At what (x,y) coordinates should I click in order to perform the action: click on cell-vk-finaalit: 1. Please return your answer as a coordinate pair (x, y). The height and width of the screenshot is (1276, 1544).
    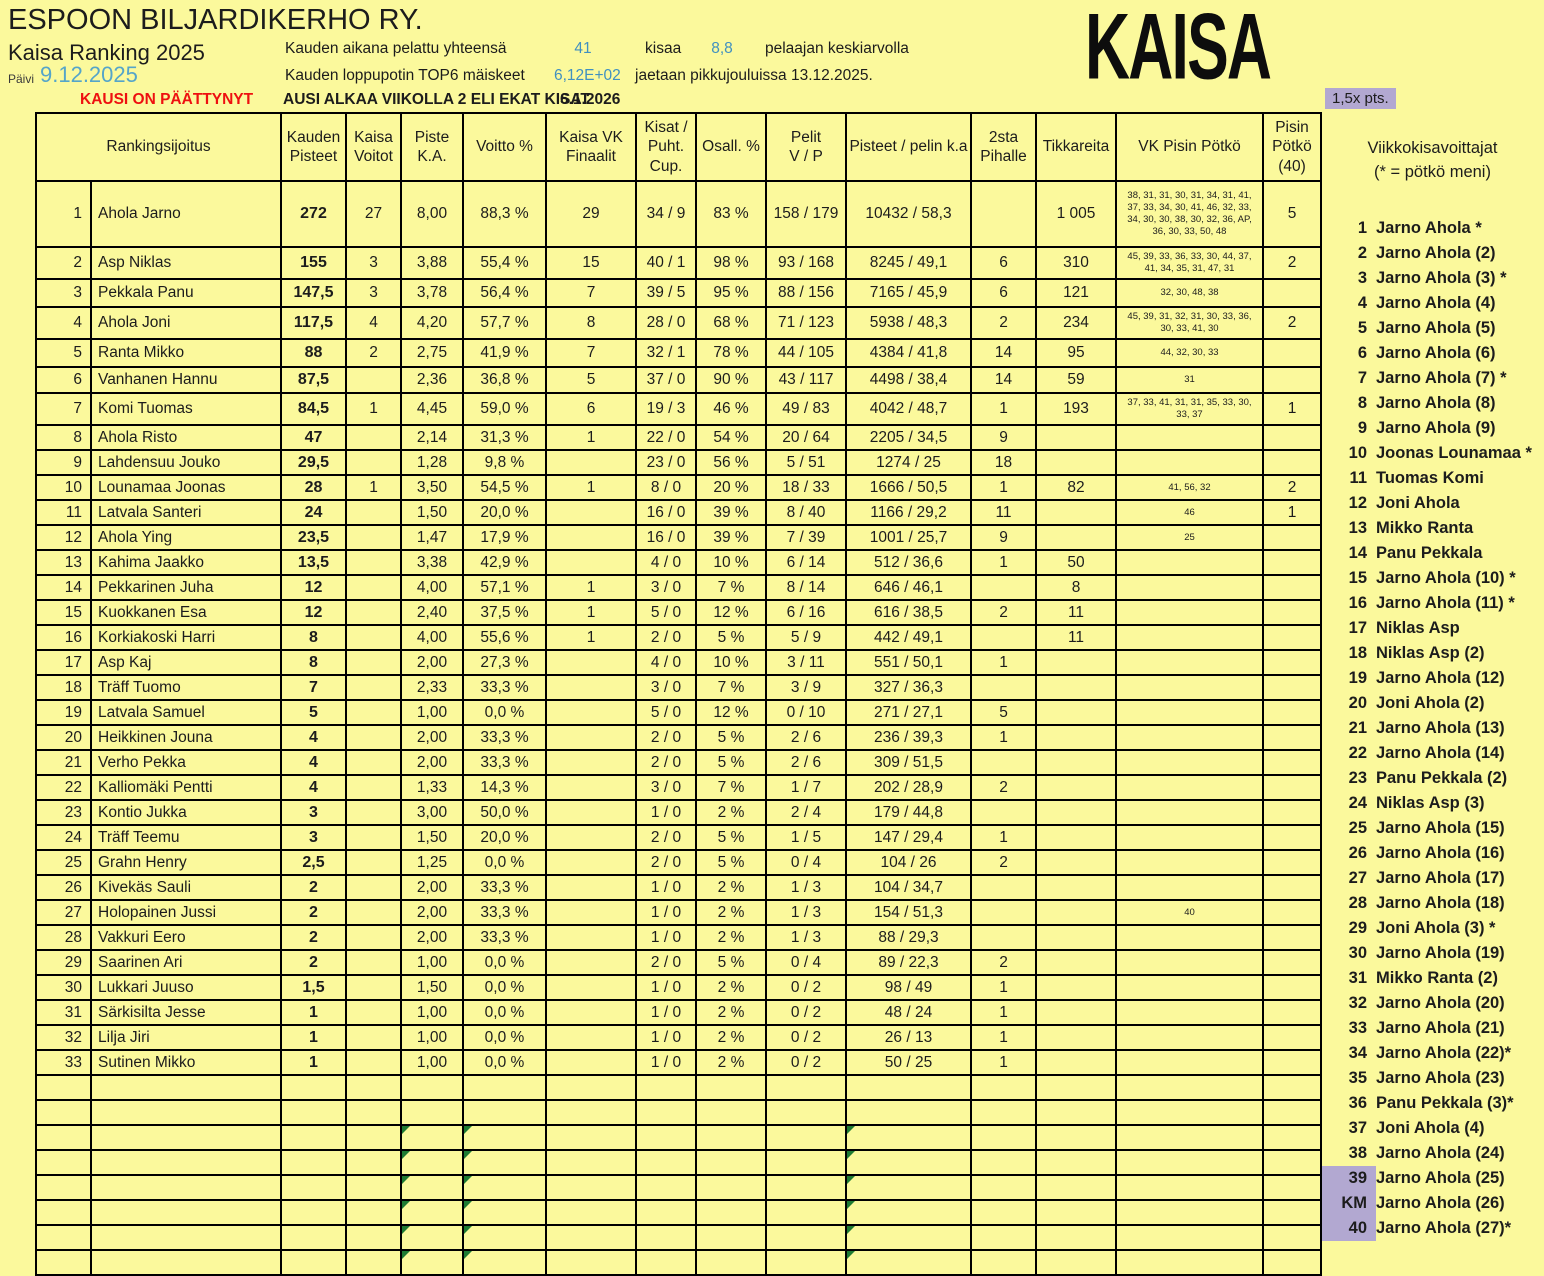
    Looking at the image, I should click on (591, 637).